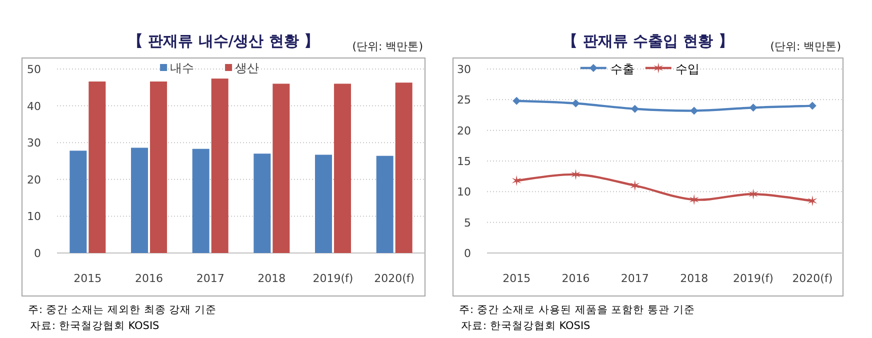 The image size is (872, 338). What do you see at coordinates (182, 68) in the screenshot?
I see `legend-label: 내수` at bounding box center [182, 68].